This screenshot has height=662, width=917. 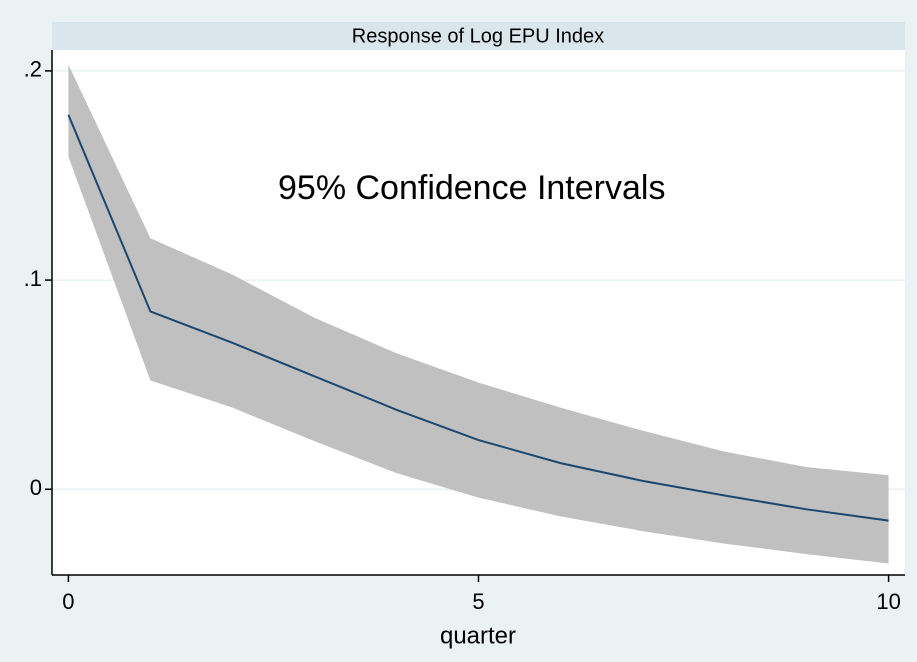 I want to click on y-tick-label: .2, so click(x=33, y=69).